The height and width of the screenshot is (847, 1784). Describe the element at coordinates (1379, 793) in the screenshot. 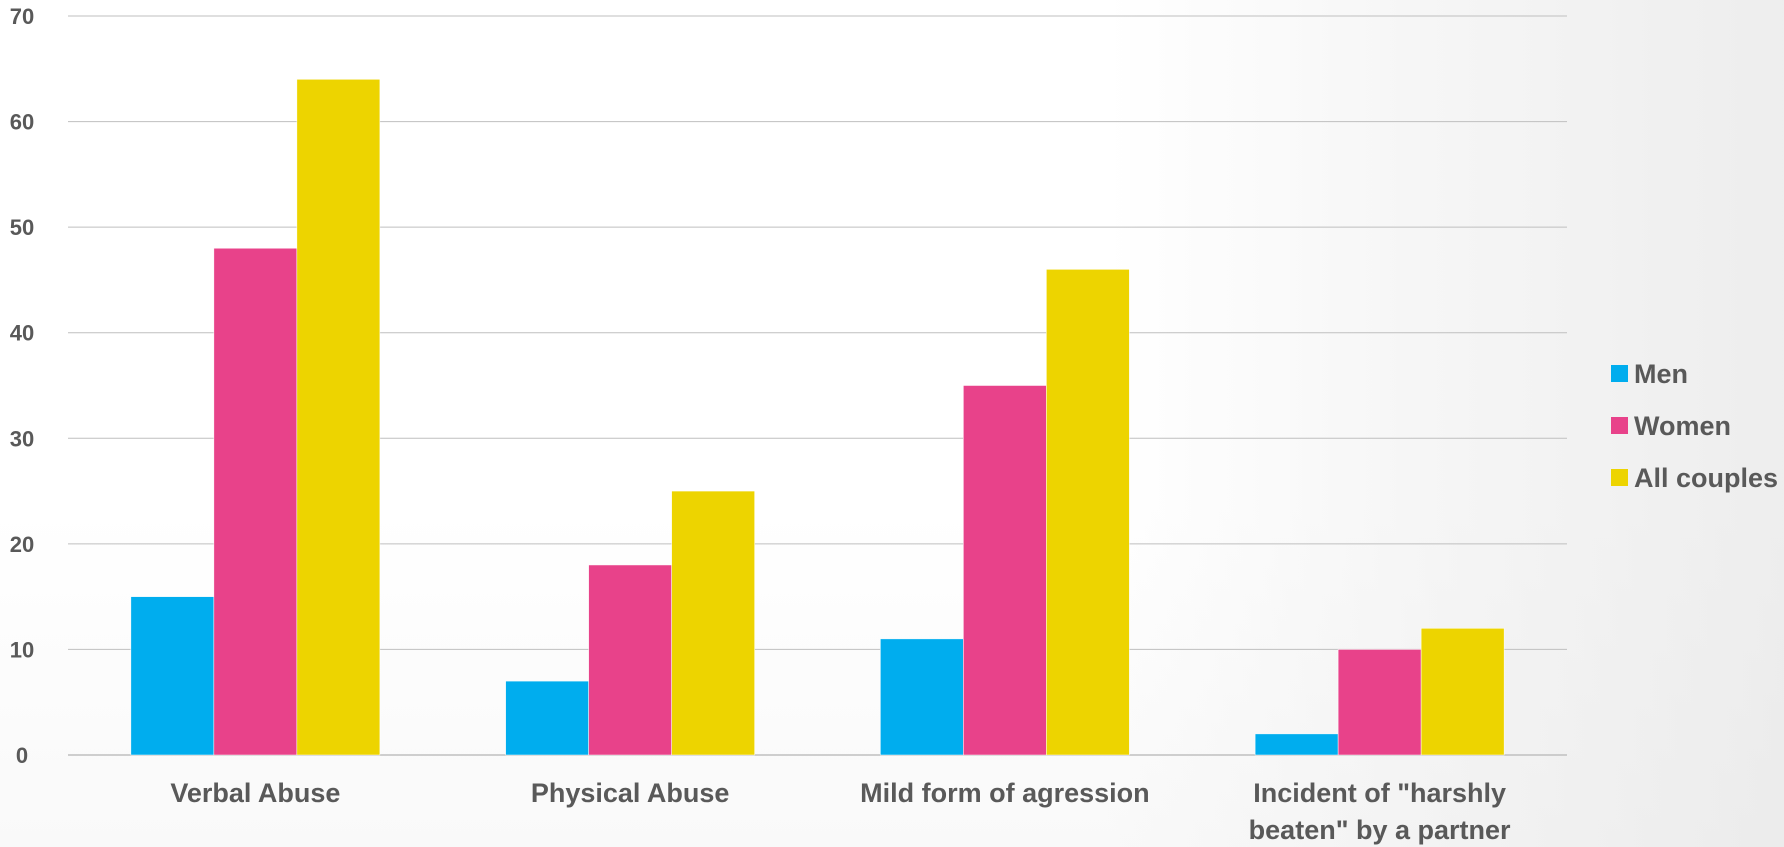

I see `x-tick-label: Incident of "harshly` at that location.